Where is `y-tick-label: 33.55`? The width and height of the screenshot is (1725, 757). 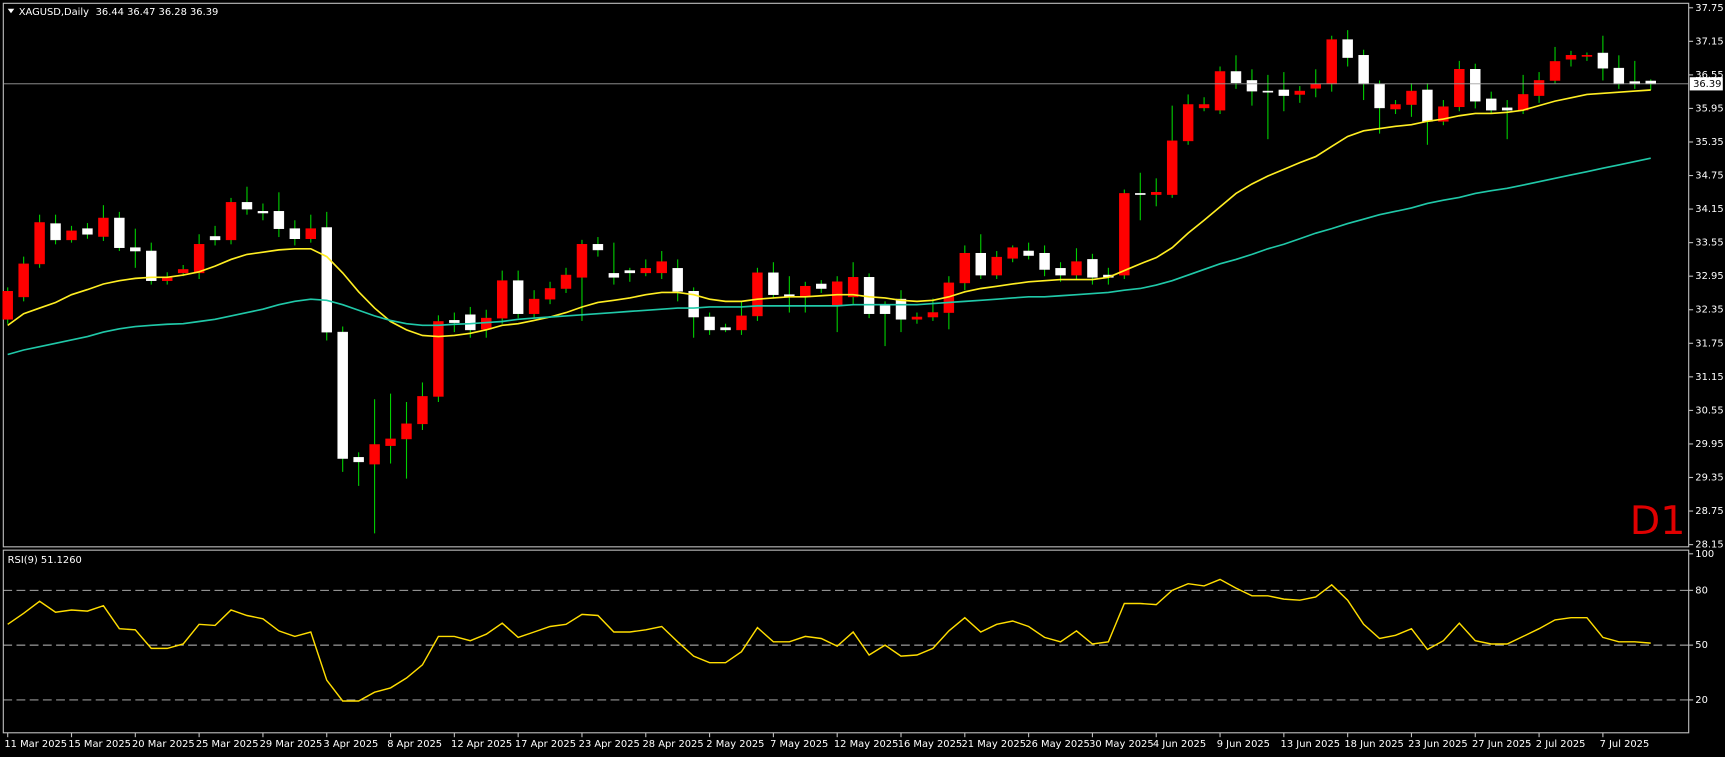
y-tick-label: 33.55 is located at coordinates (1709, 243).